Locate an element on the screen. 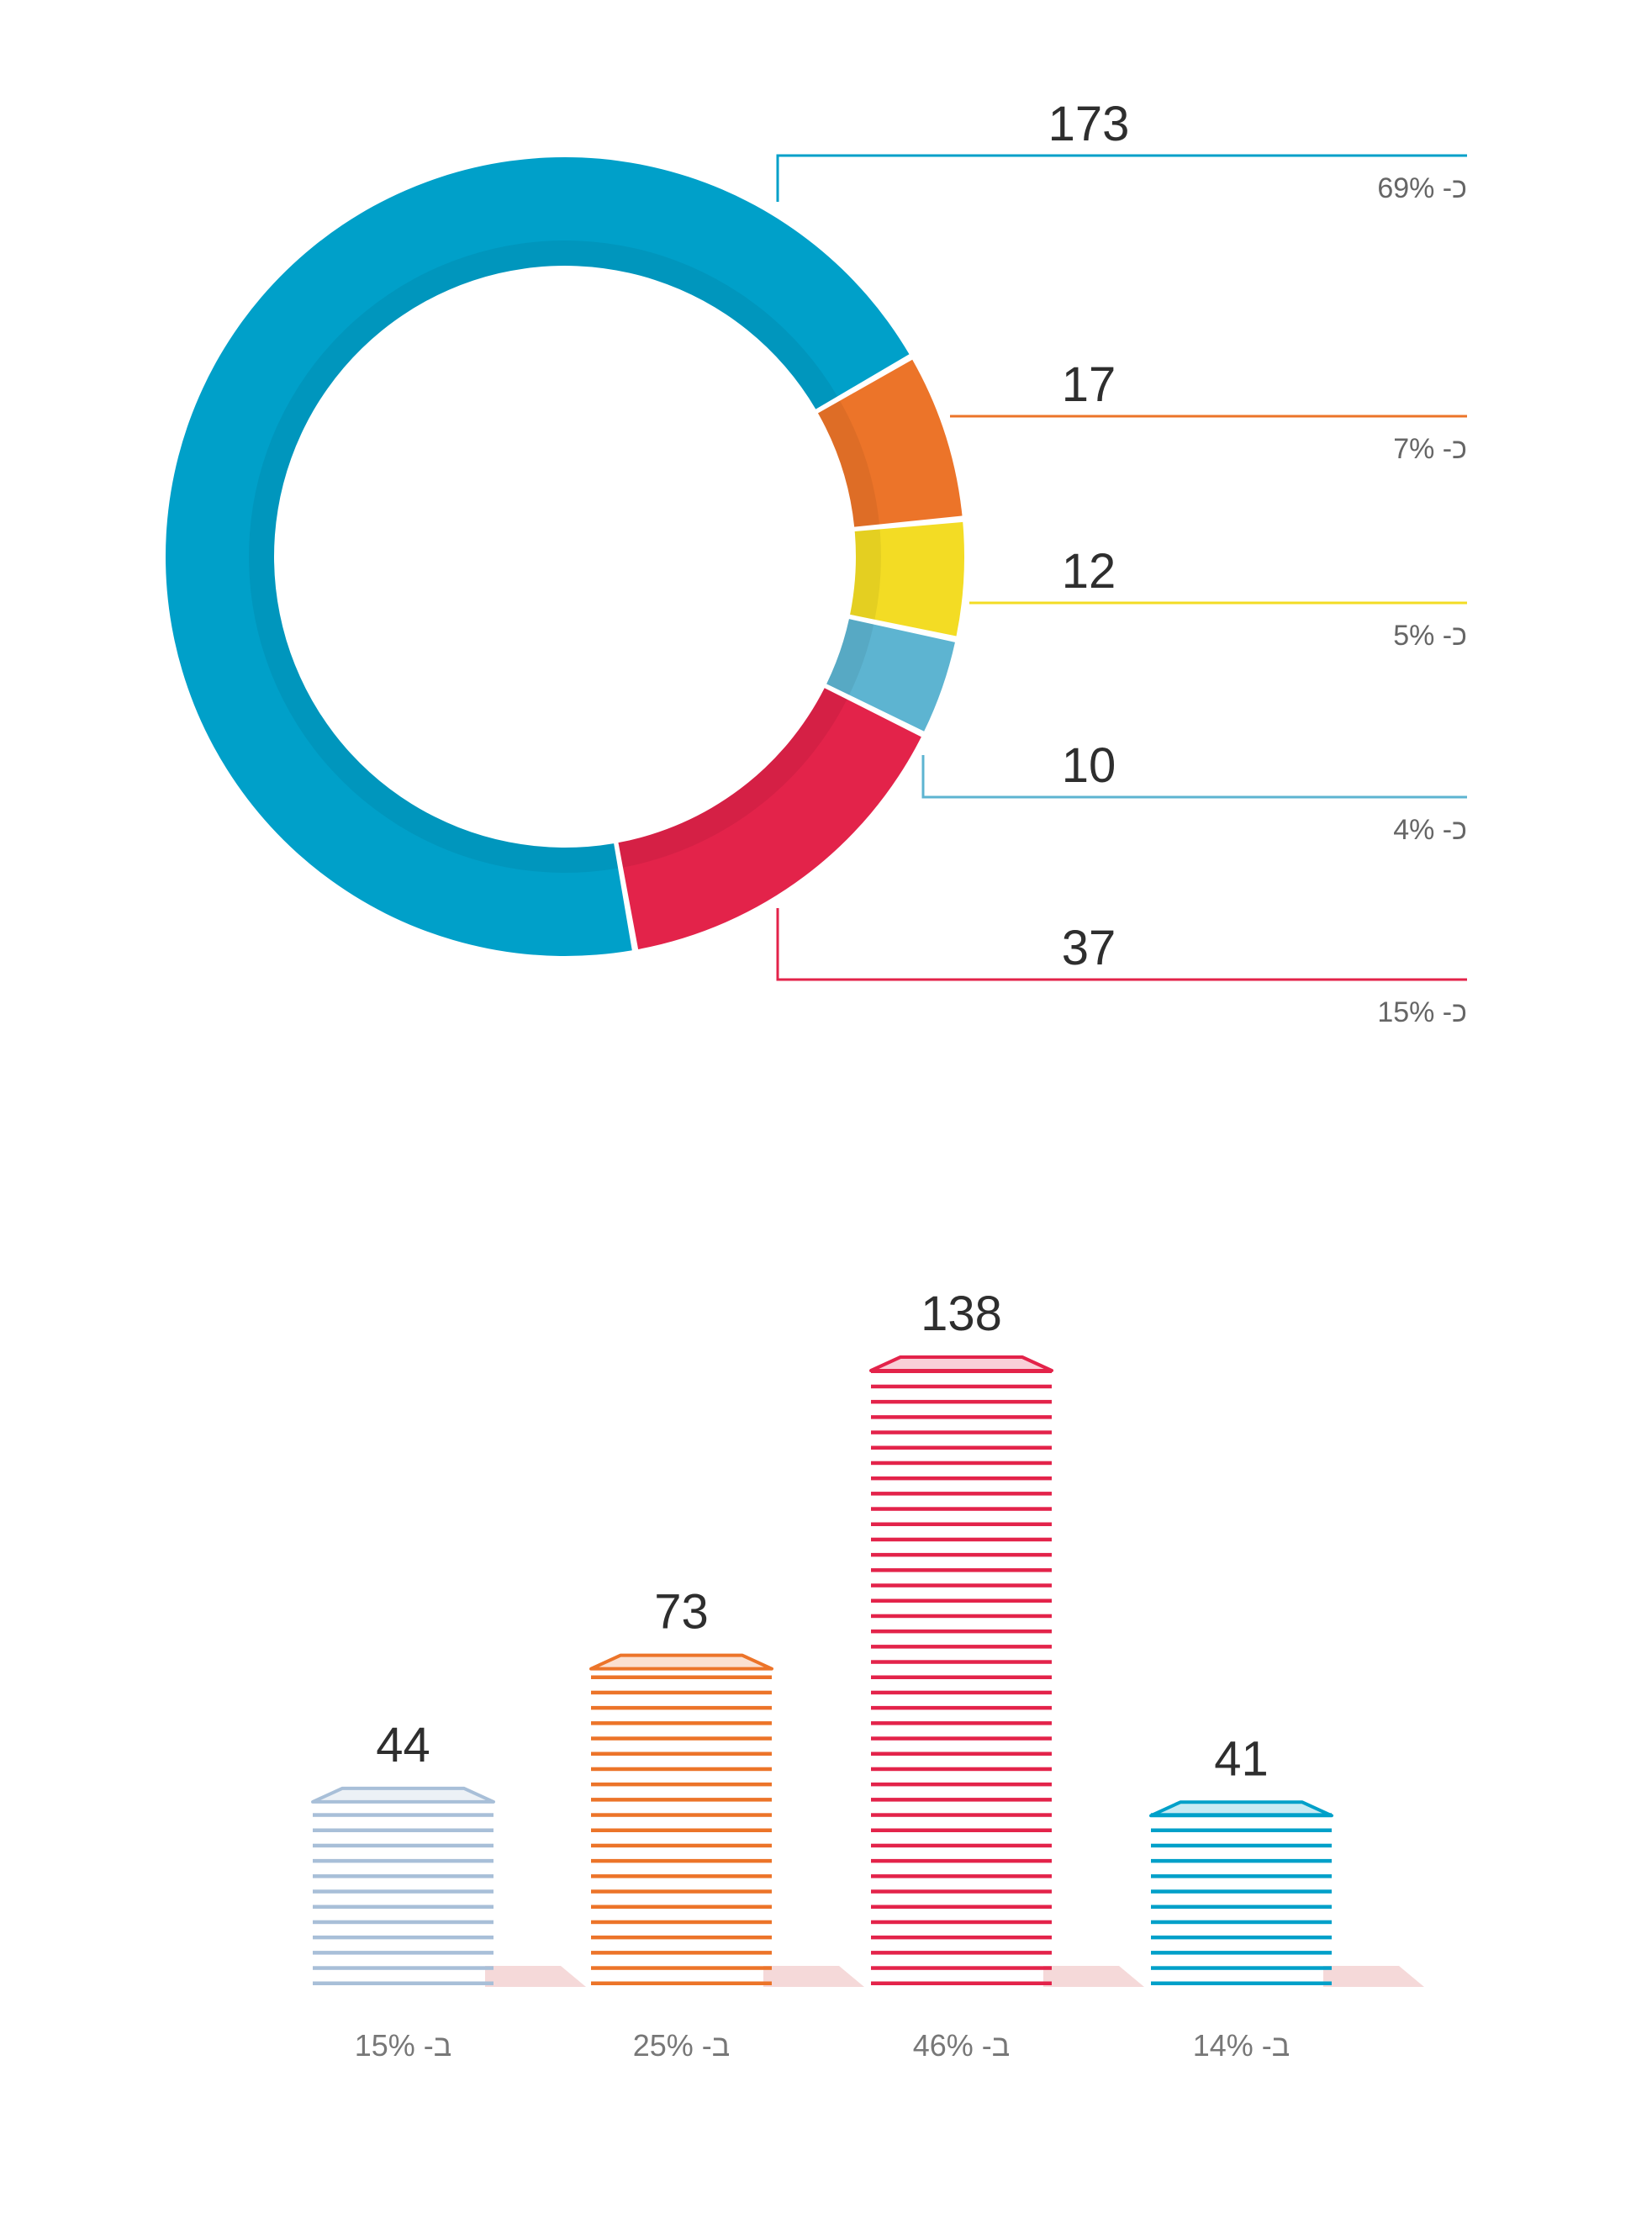  donut-value-label-3: 10 is located at coordinates (1089, 765).